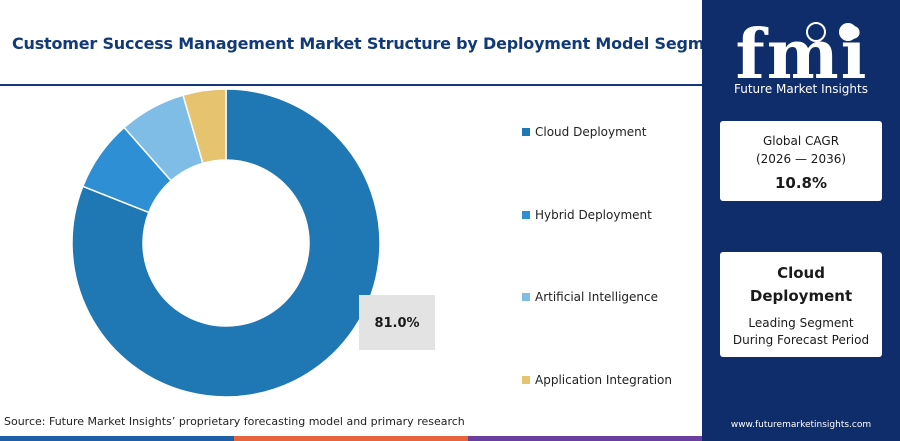 The width and height of the screenshot is (900, 441). What do you see at coordinates (800, 55) in the screenshot?
I see `fmi-logo: fmi` at bounding box center [800, 55].